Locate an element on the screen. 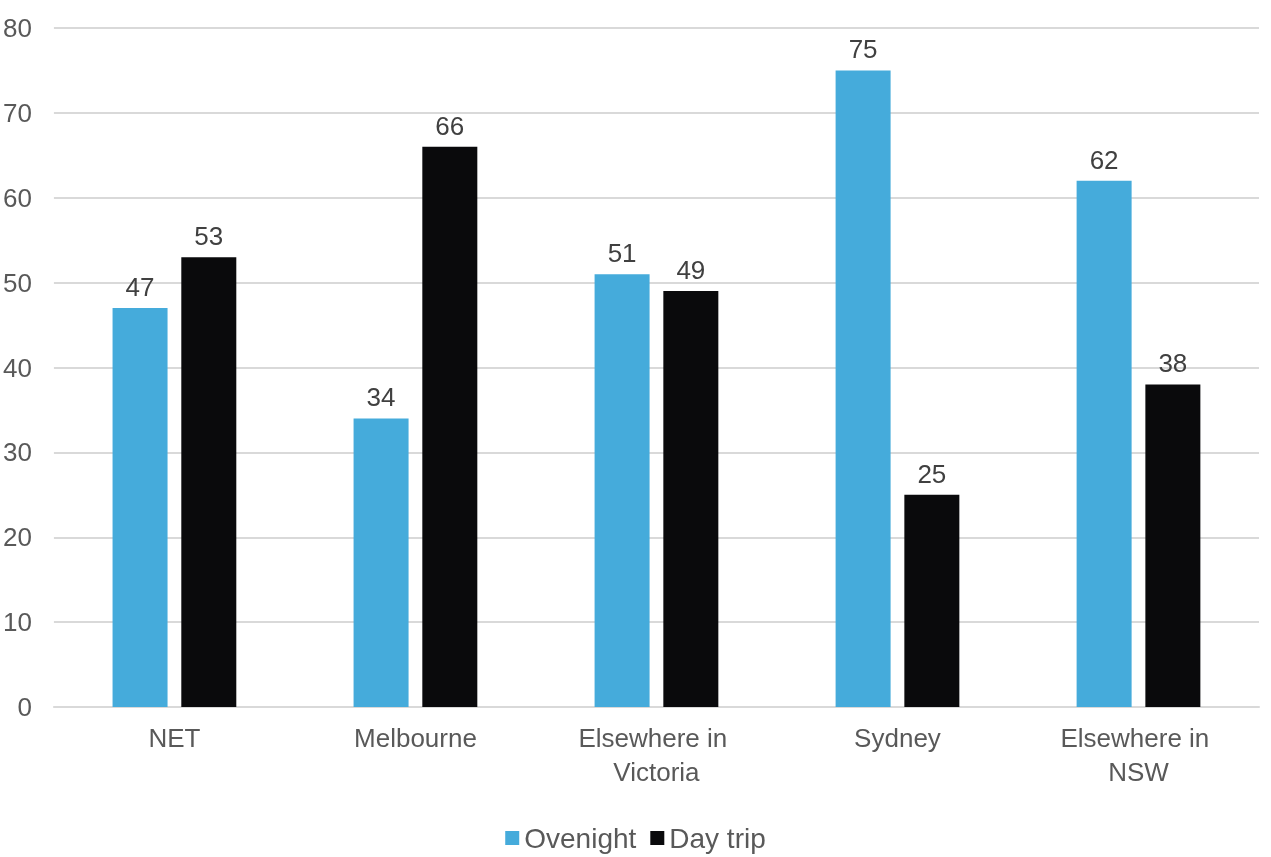 The height and width of the screenshot is (857, 1271). data-label: 75 is located at coordinates (863, 49).